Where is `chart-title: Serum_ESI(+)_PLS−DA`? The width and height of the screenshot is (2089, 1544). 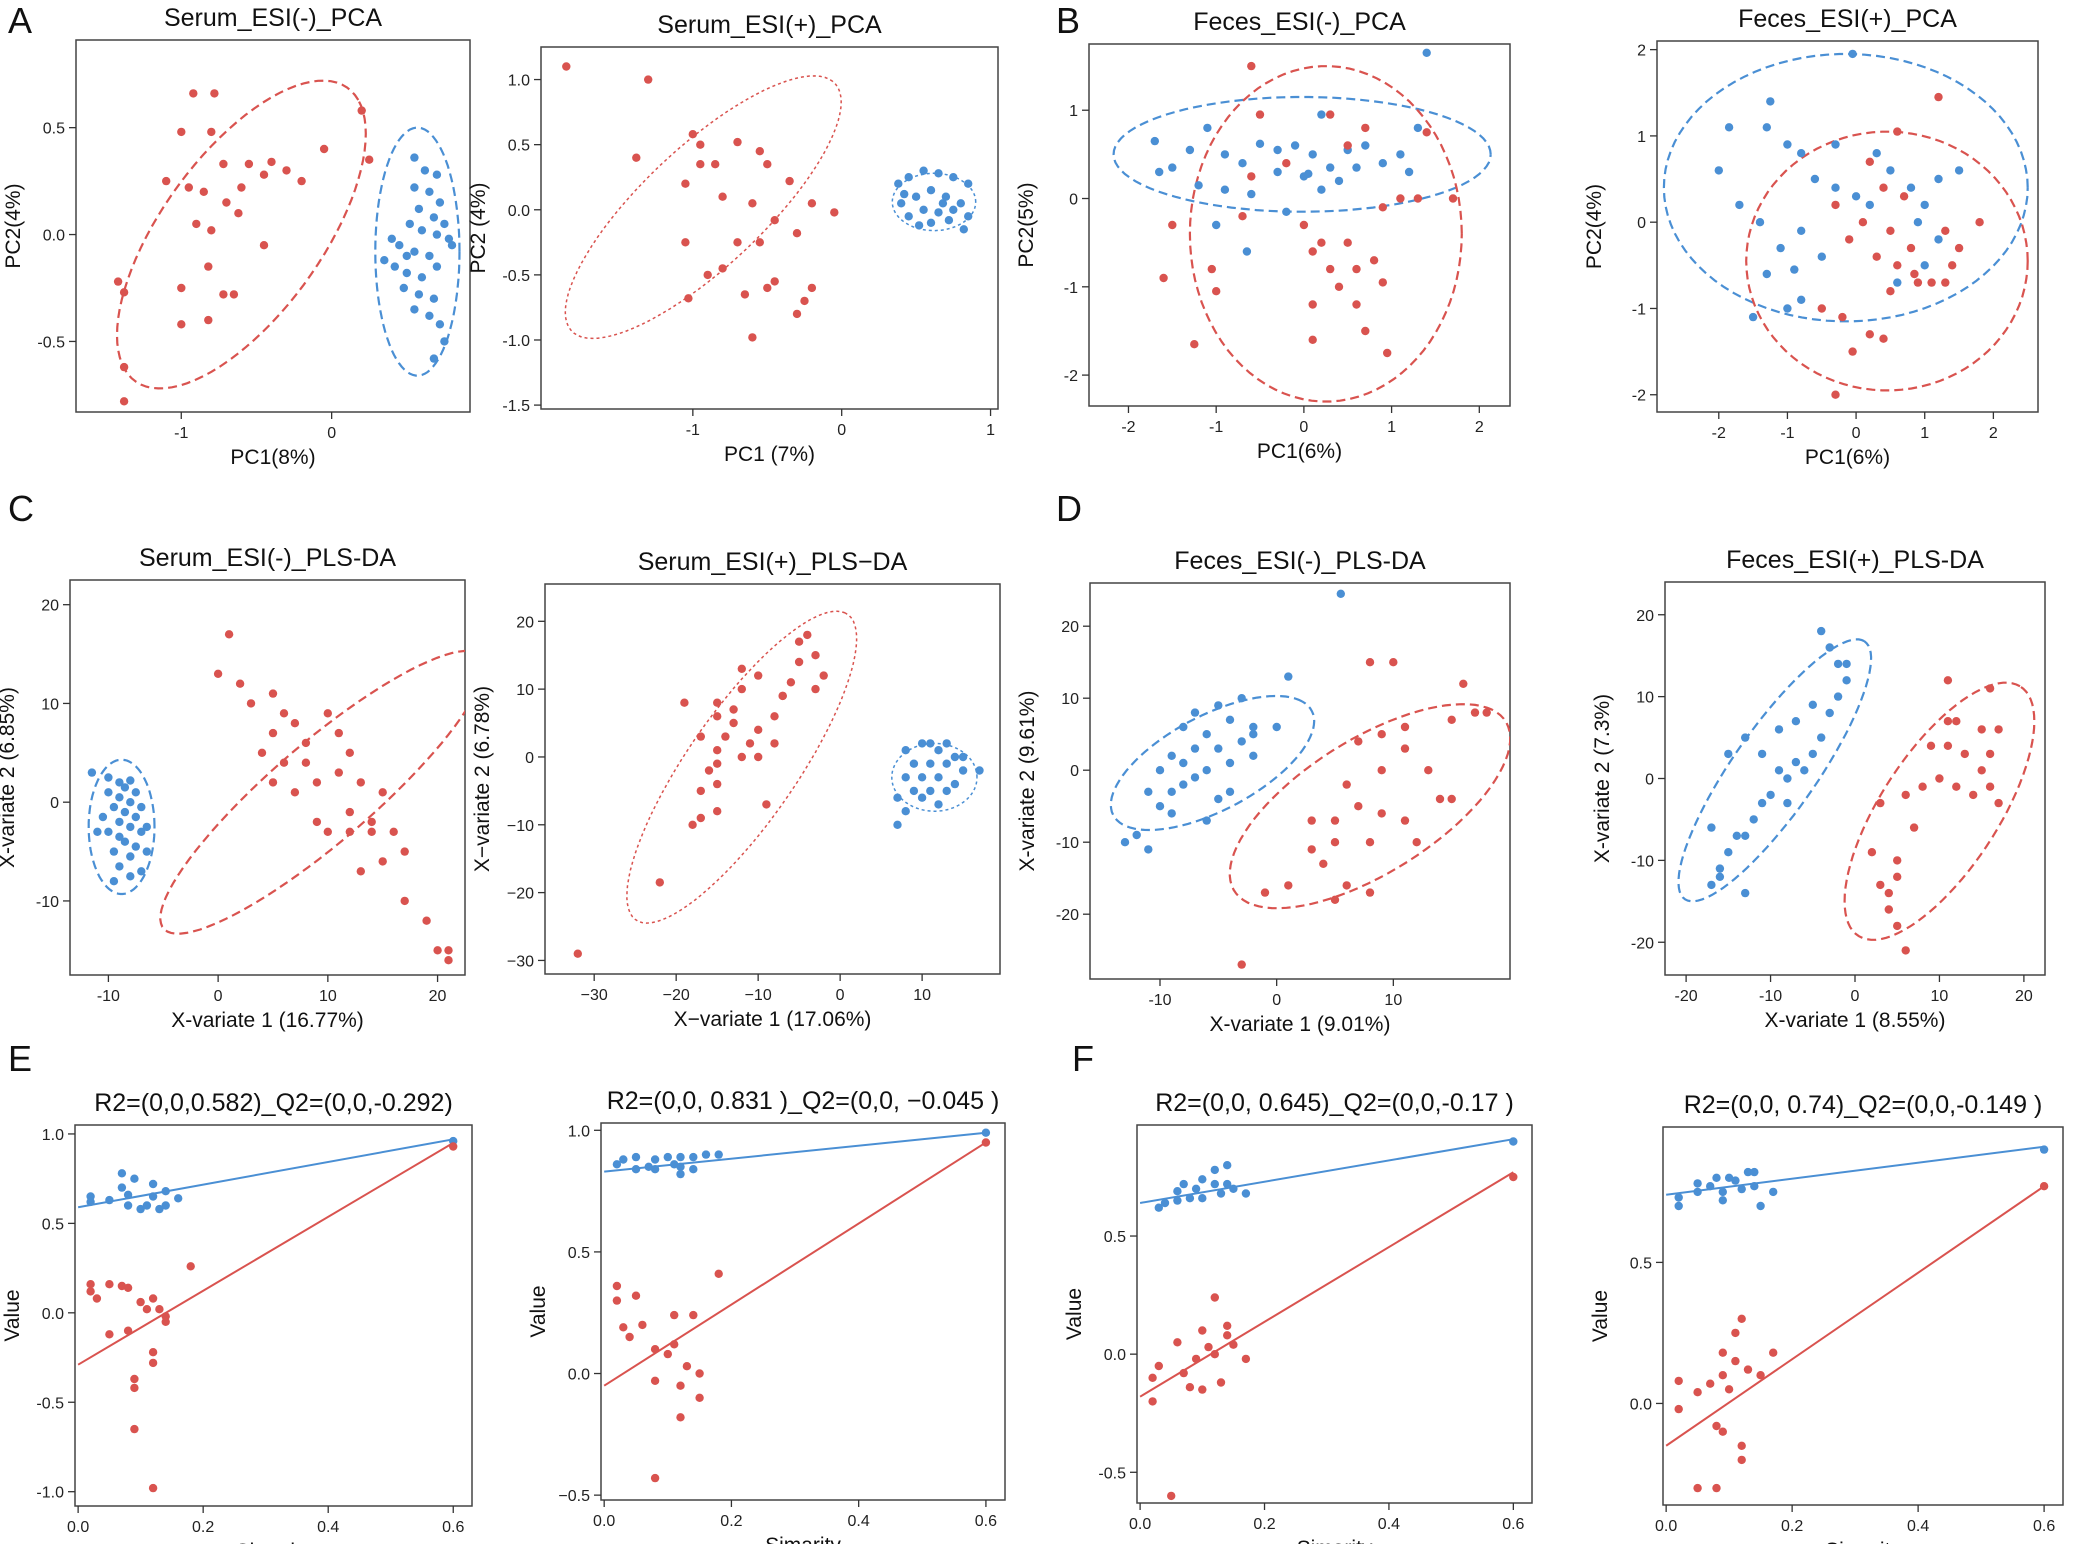
chart-title: Serum_ESI(+)_PLS−DA is located at coordinates (773, 562).